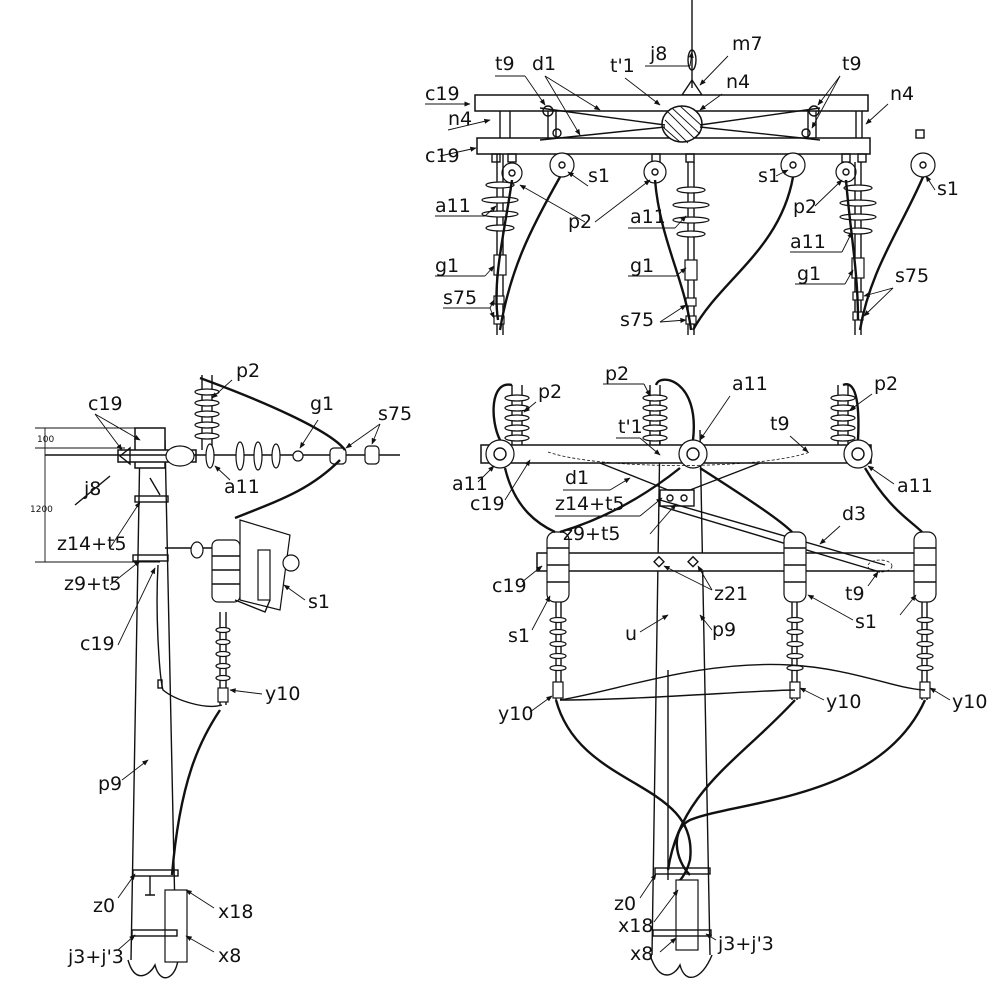 The width and height of the screenshot is (1000, 988). Describe the element at coordinates (242, 487) in the screenshot. I see `label-a11: a11` at that location.